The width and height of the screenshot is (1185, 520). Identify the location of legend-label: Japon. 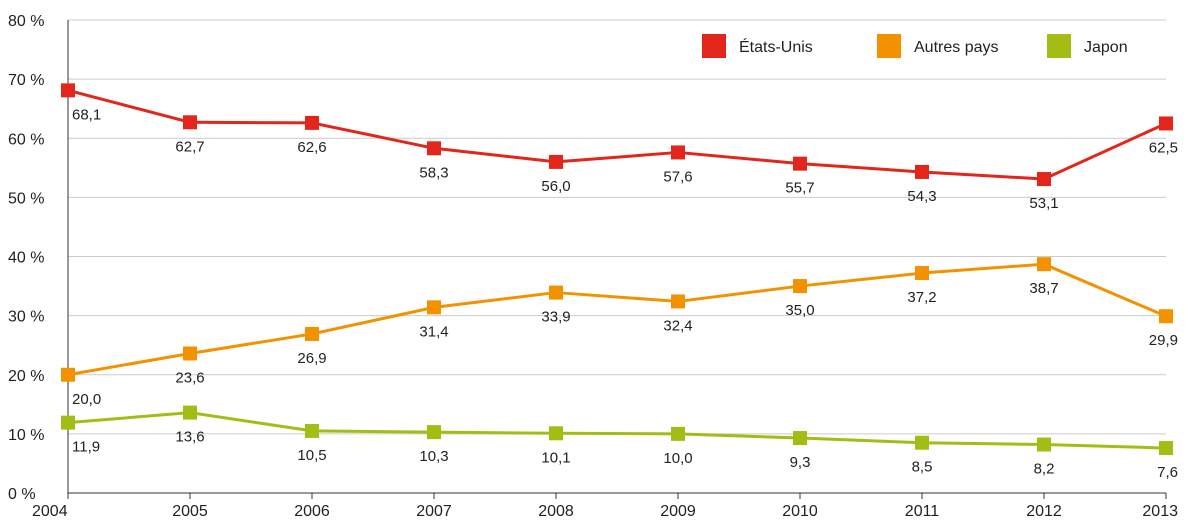
(1106, 47).